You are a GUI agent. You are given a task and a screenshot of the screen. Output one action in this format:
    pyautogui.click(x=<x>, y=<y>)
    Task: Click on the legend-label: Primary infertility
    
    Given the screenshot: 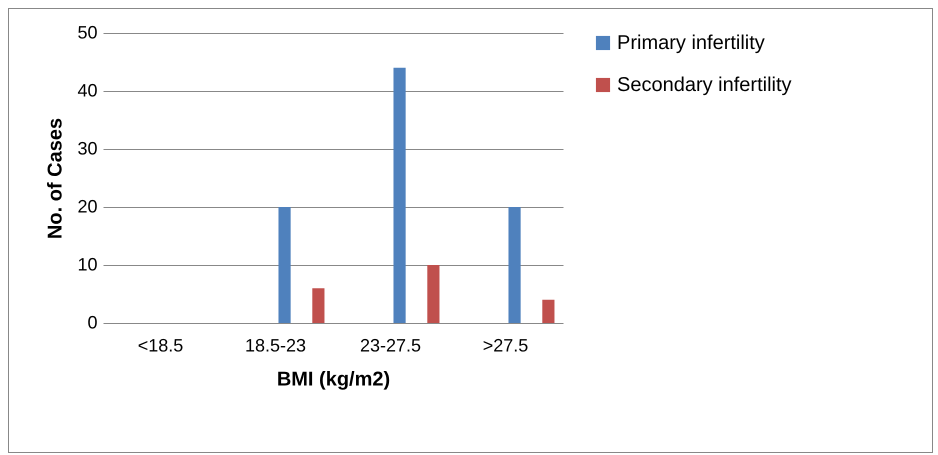 What is the action you would take?
    pyautogui.click(x=691, y=43)
    